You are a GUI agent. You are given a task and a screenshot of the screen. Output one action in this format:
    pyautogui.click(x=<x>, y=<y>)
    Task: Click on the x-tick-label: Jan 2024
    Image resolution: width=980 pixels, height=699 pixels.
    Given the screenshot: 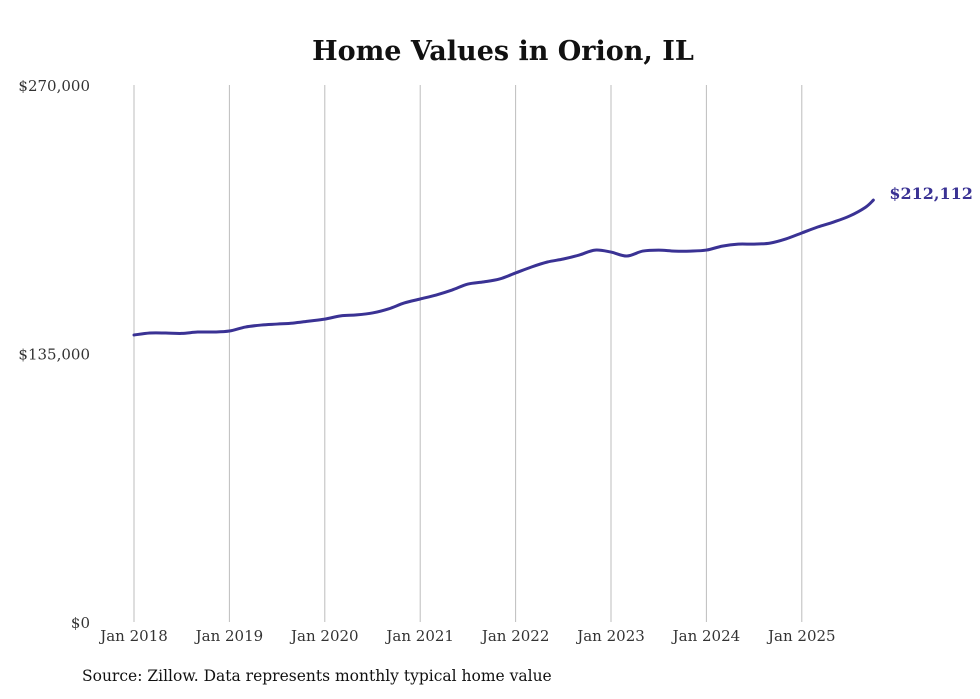 What is the action you would take?
    pyautogui.click(x=706, y=636)
    